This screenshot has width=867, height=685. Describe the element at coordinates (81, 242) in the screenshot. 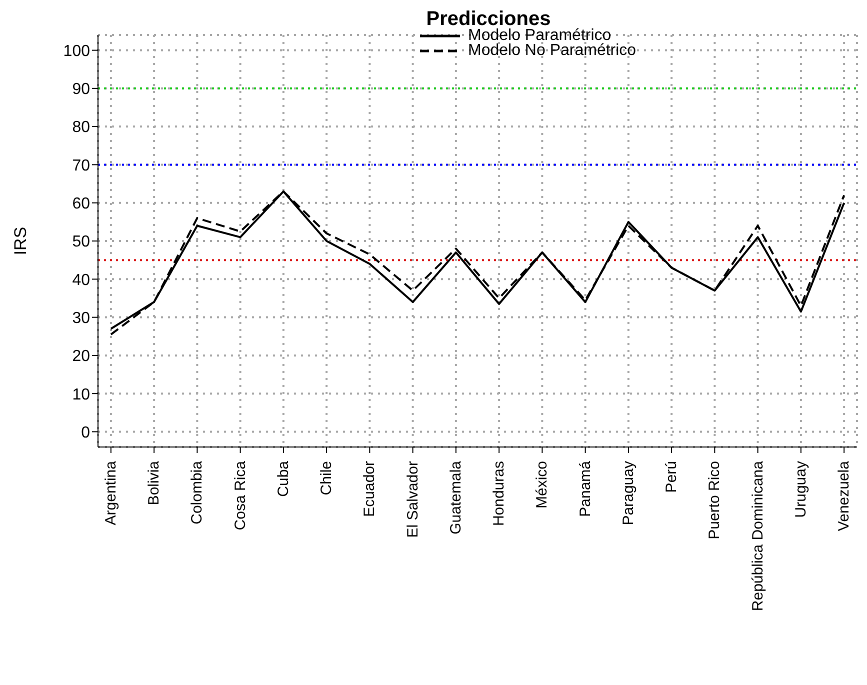

I see `y-tick-label: 50` at that location.